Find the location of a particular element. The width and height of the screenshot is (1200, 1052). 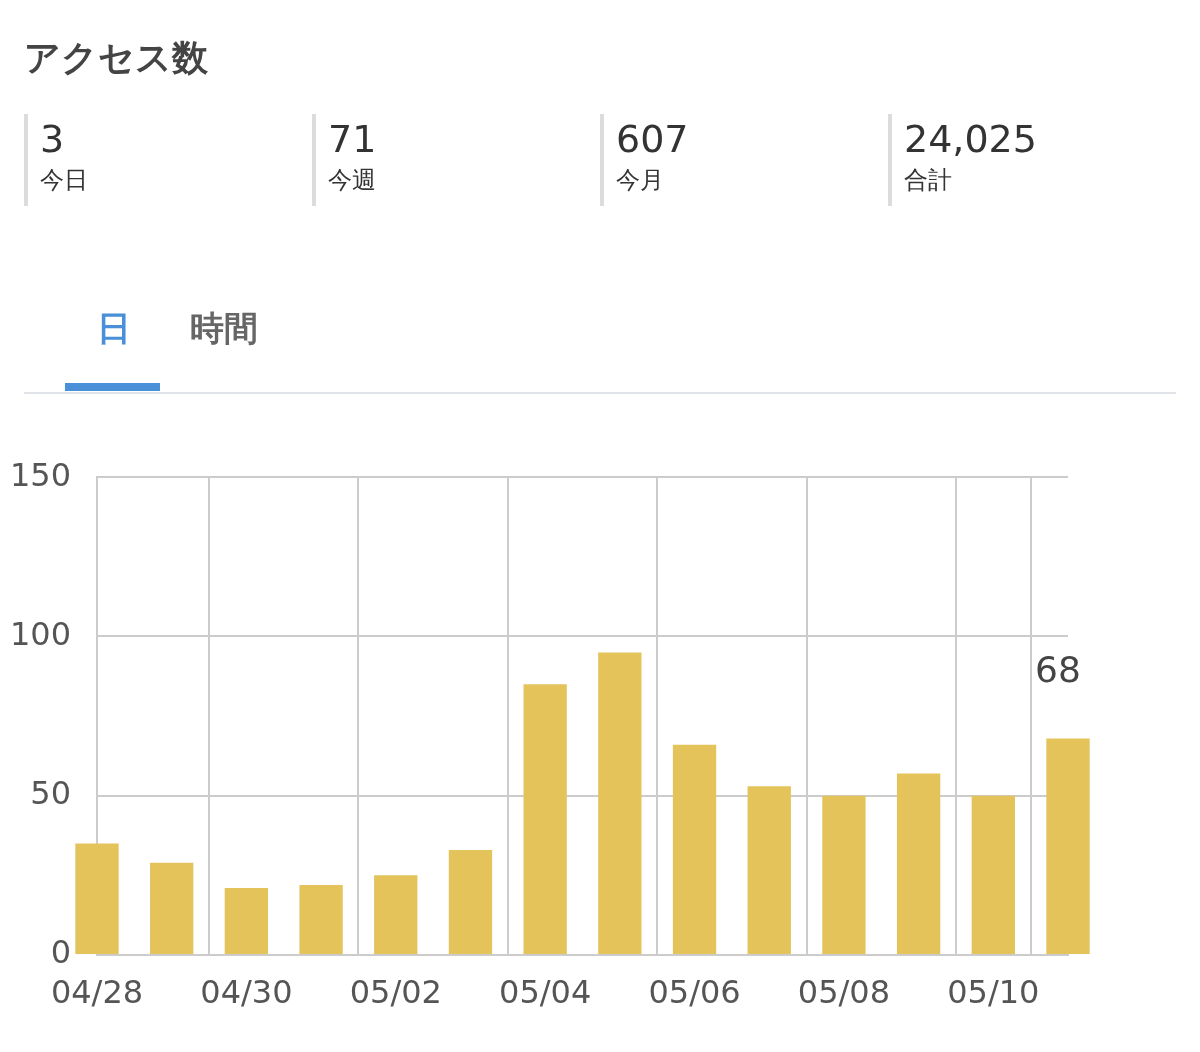

category-label: 今週 is located at coordinates (352, 180).